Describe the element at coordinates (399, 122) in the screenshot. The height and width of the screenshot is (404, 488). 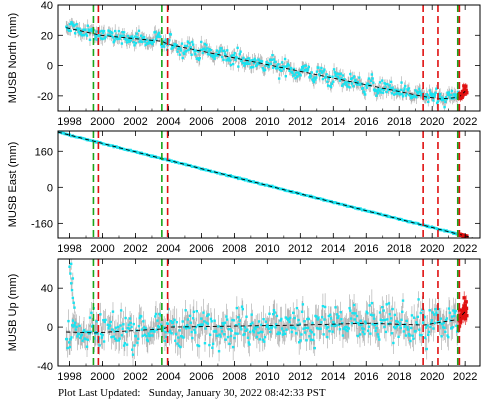
I see `x-tick-label: 2018` at that location.